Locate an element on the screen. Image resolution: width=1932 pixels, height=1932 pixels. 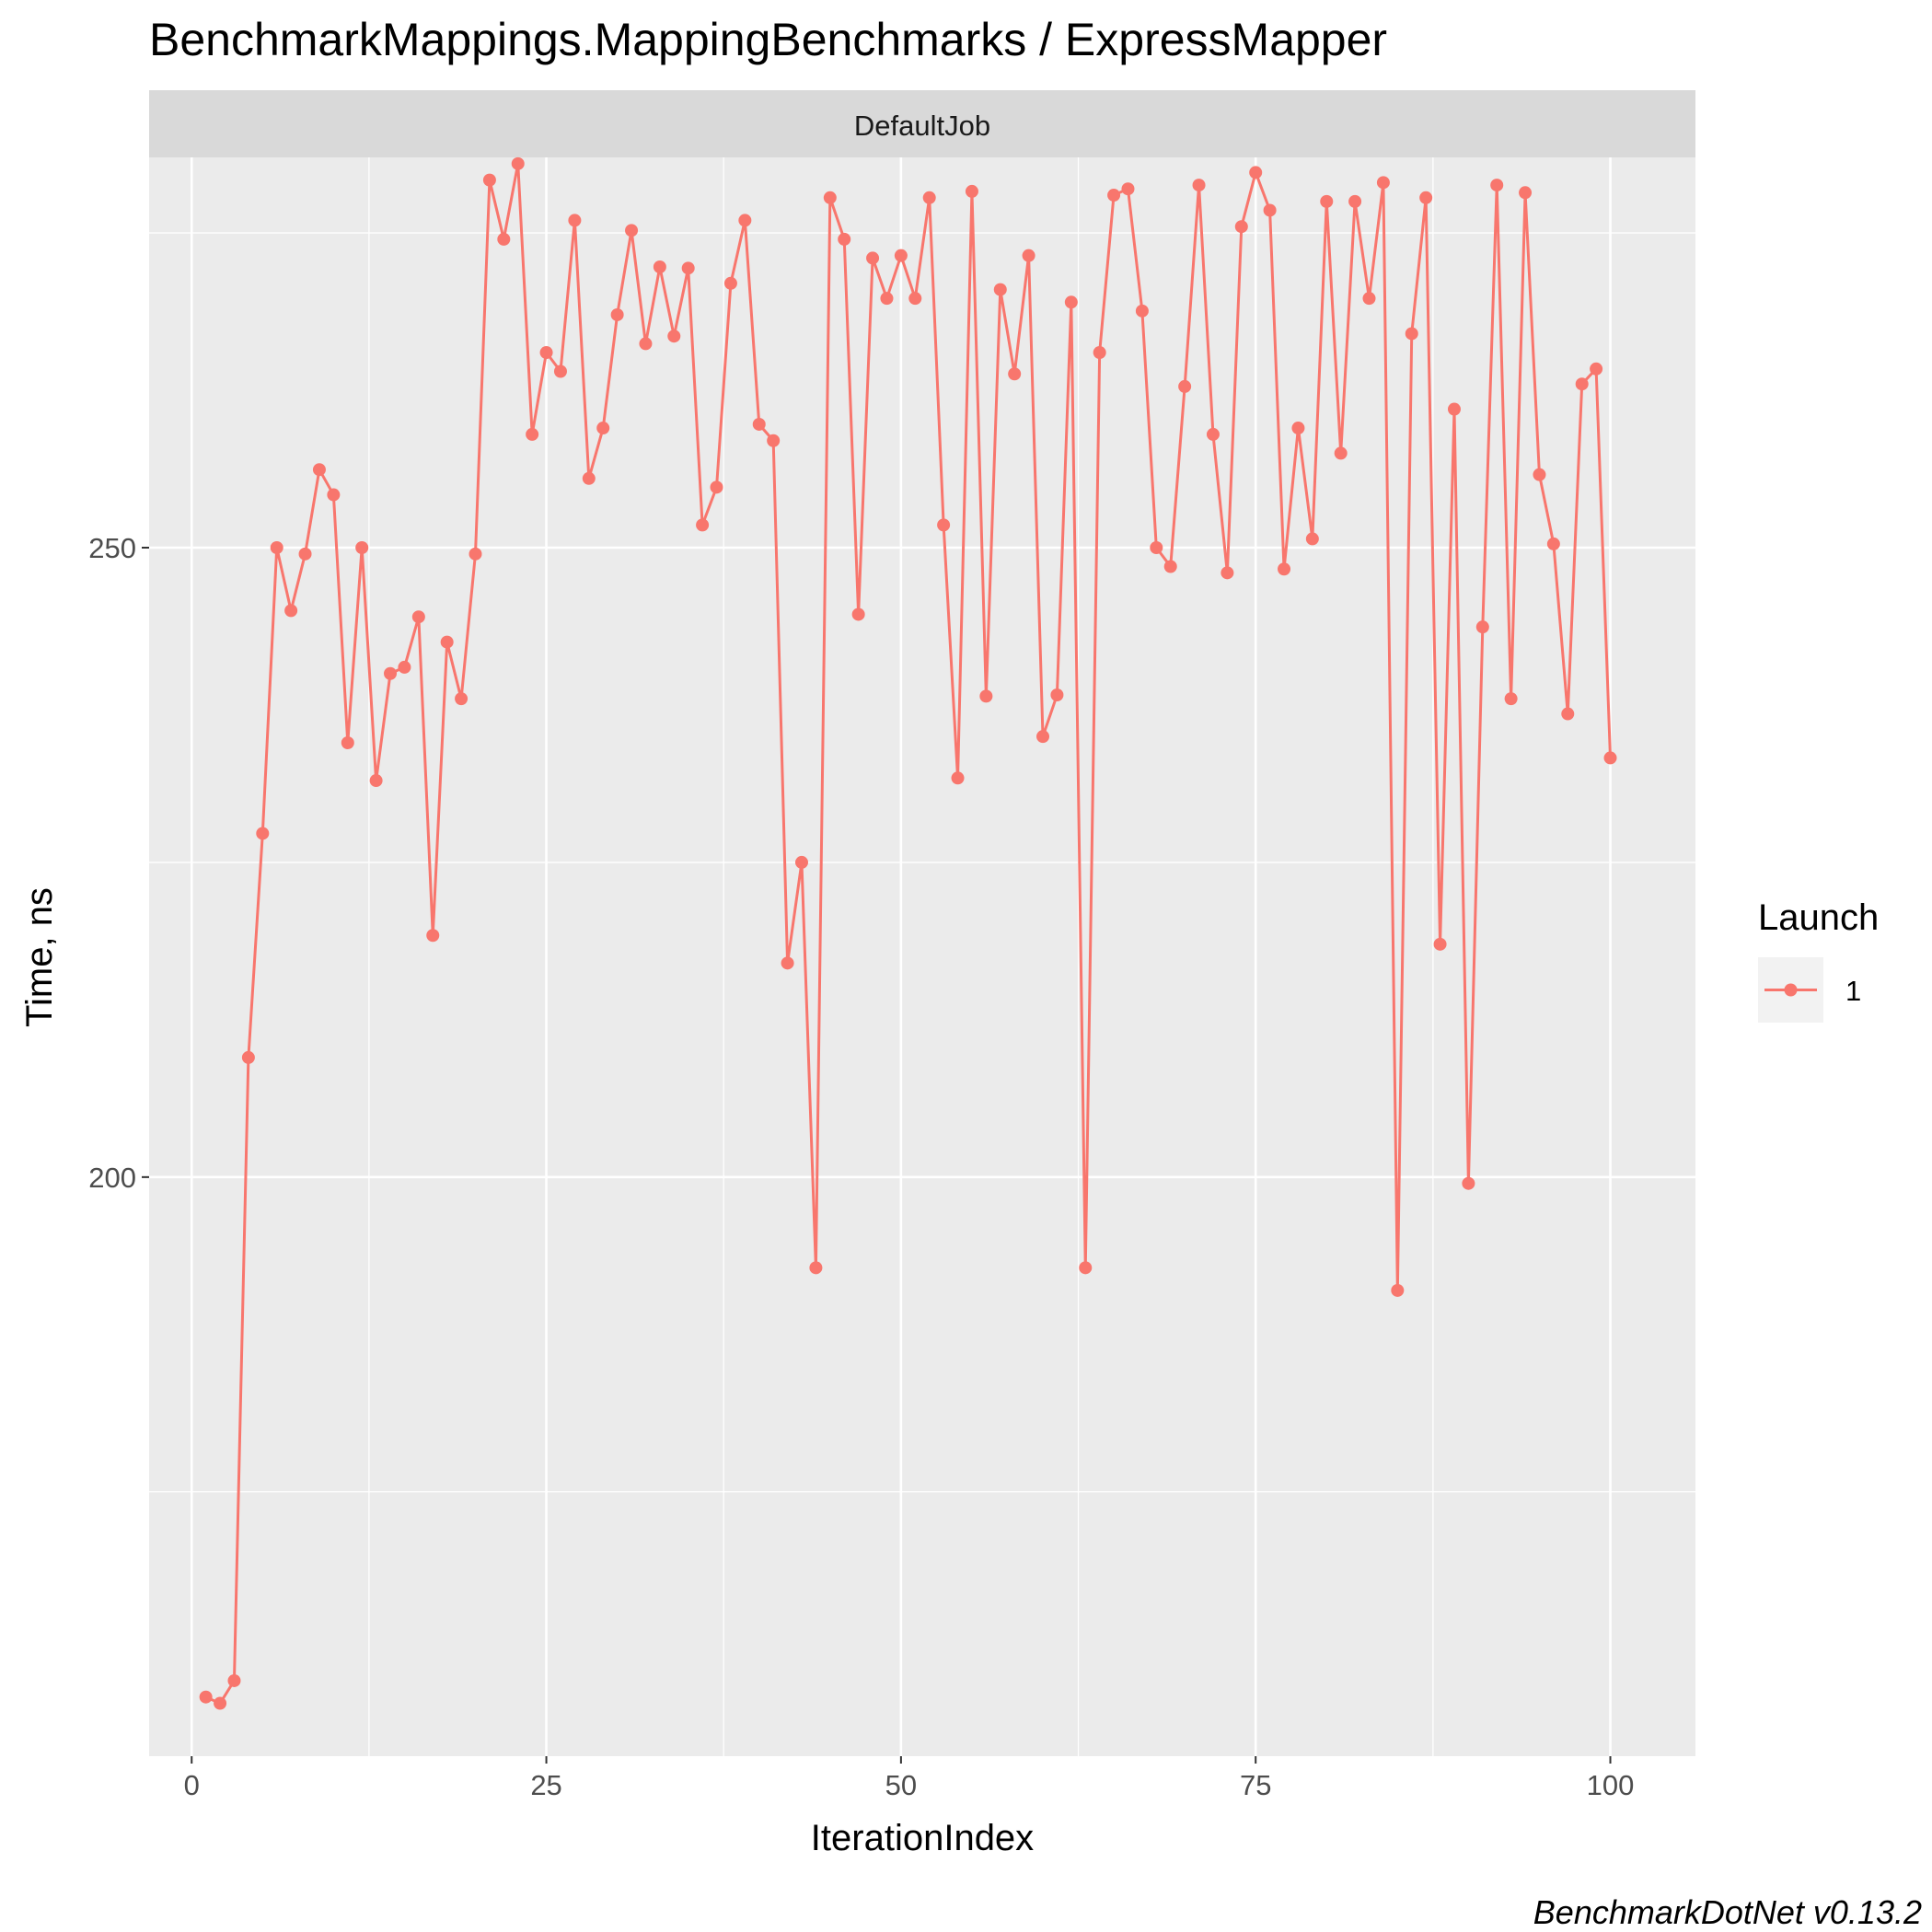
y-axis-title: Time, ns is located at coordinates (40, 957).